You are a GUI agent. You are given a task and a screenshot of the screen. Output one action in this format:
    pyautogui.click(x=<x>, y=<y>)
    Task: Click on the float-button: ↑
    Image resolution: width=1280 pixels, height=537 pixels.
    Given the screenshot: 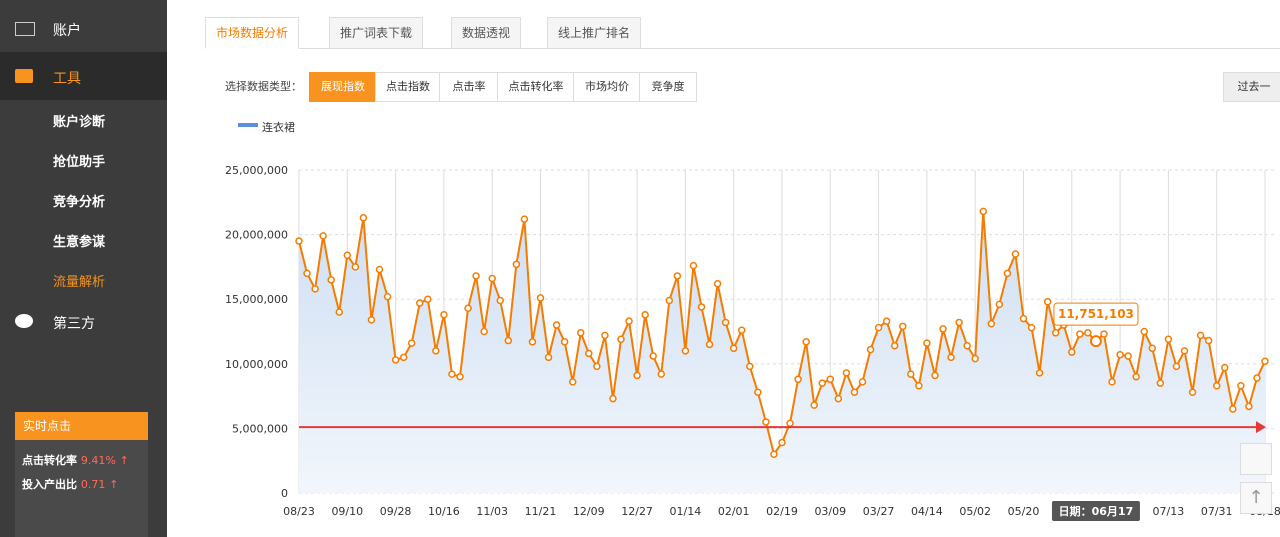 What is the action you would take?
    pyautogui.click(x=1256, y=498)
    